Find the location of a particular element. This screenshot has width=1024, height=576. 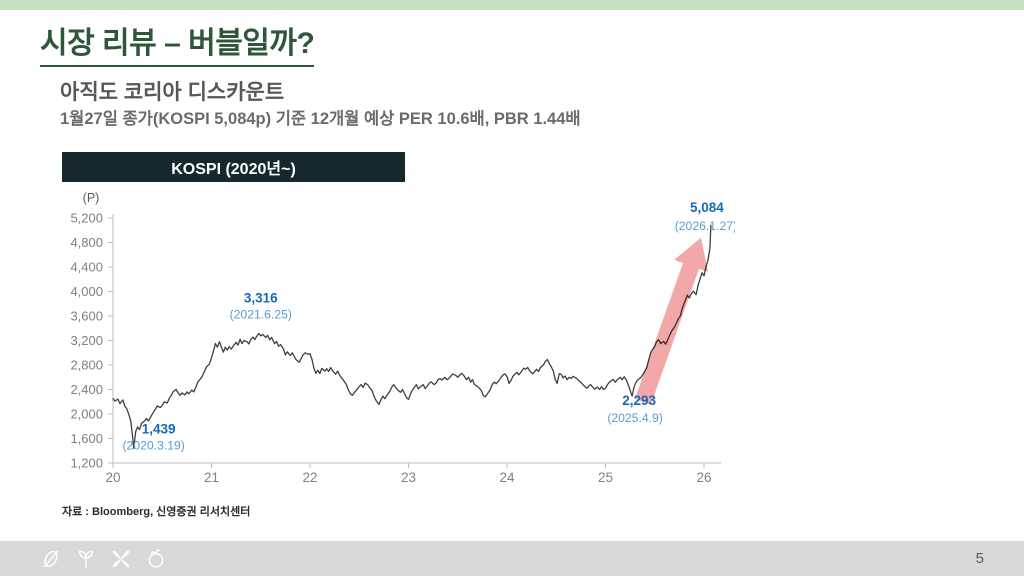

svg-text: 24 is located at coordinates (507, 477).